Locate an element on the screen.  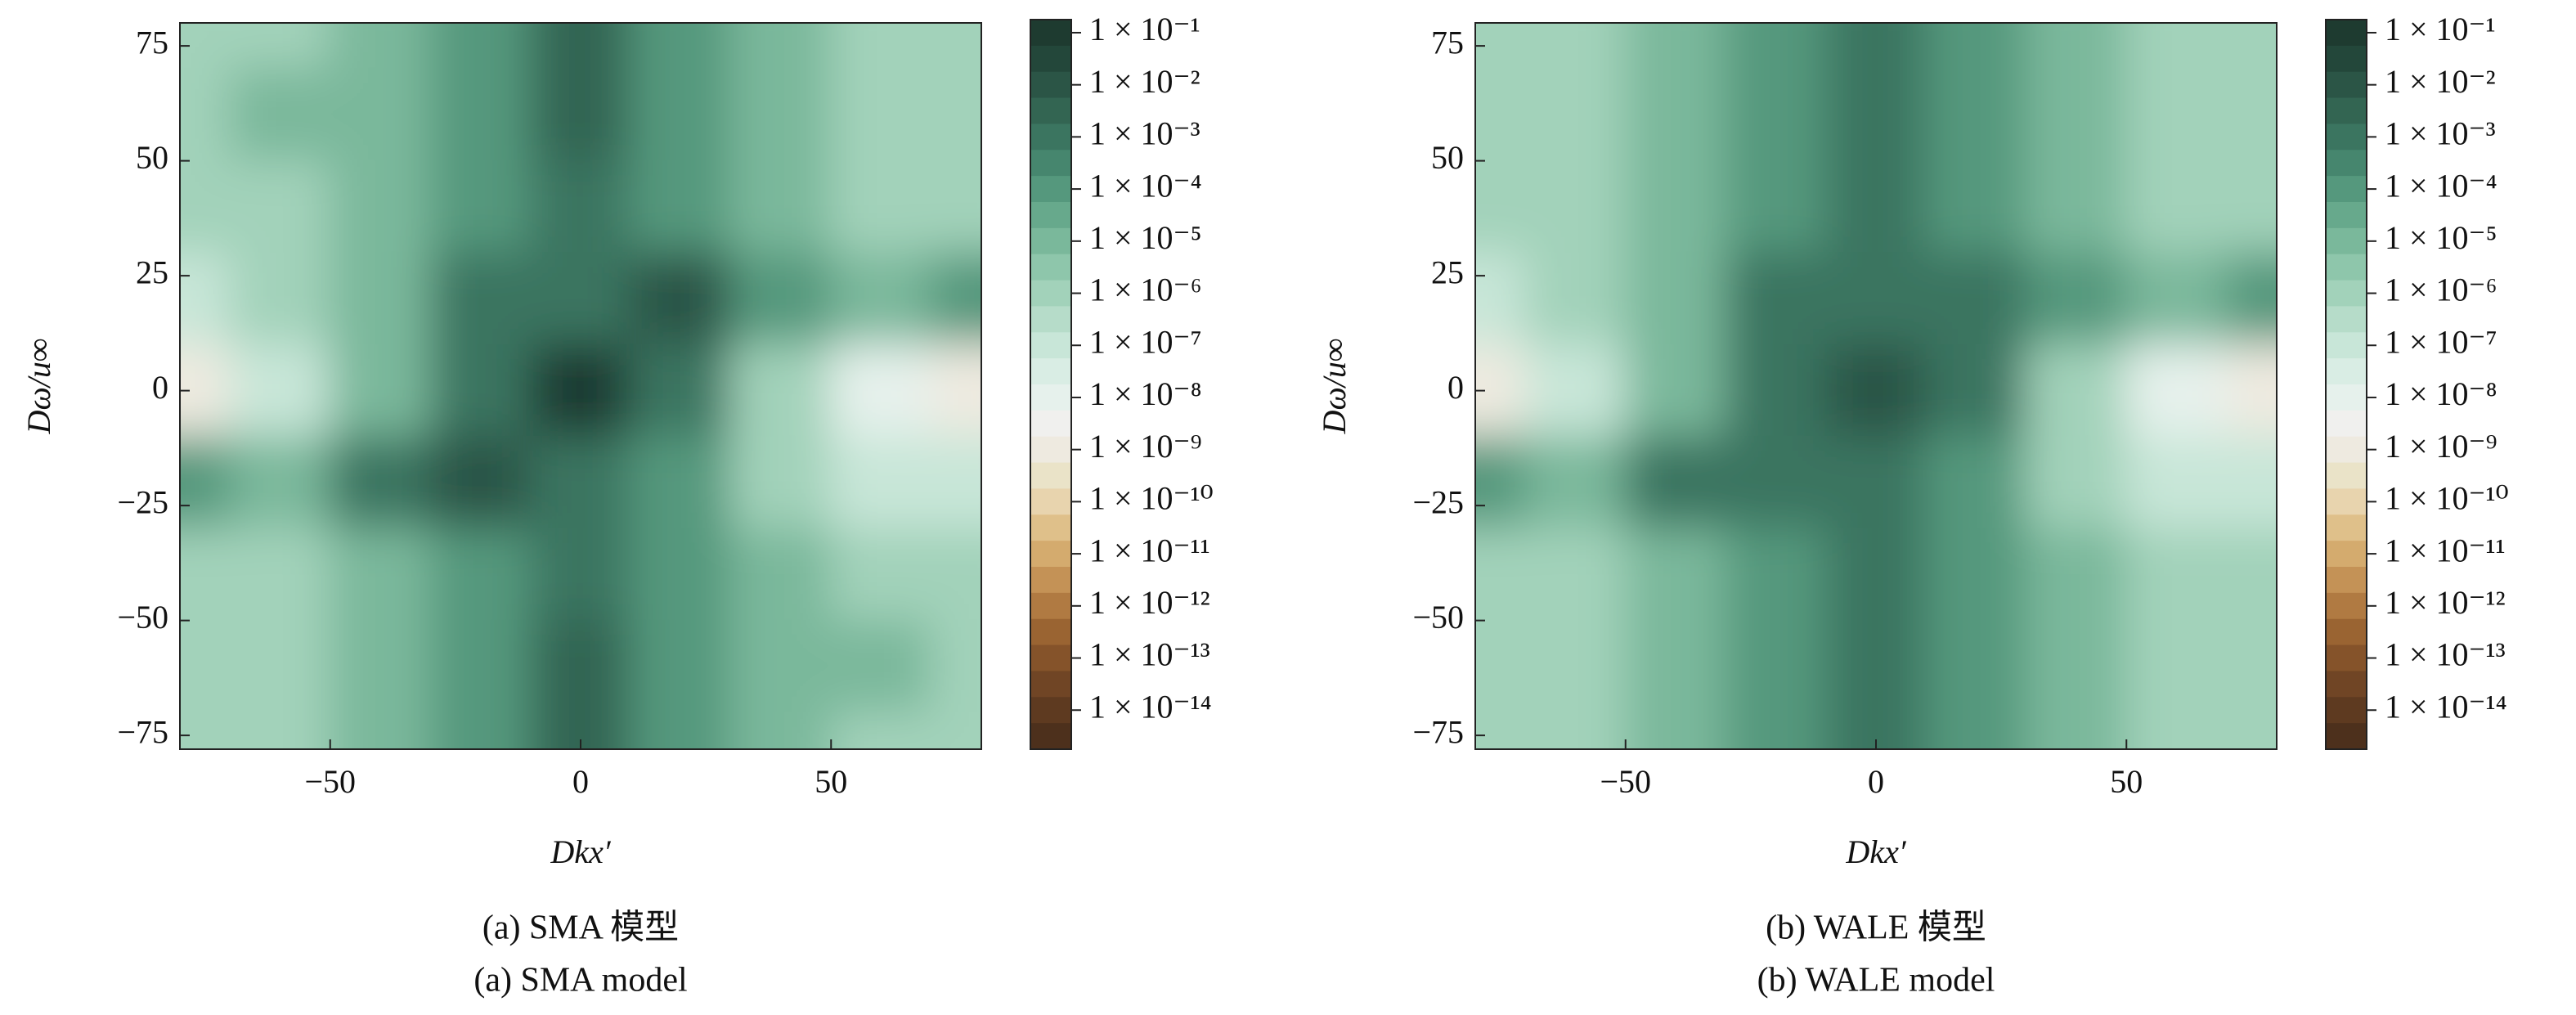
y-tick-label: 50 is located at coordinates (152, 157).